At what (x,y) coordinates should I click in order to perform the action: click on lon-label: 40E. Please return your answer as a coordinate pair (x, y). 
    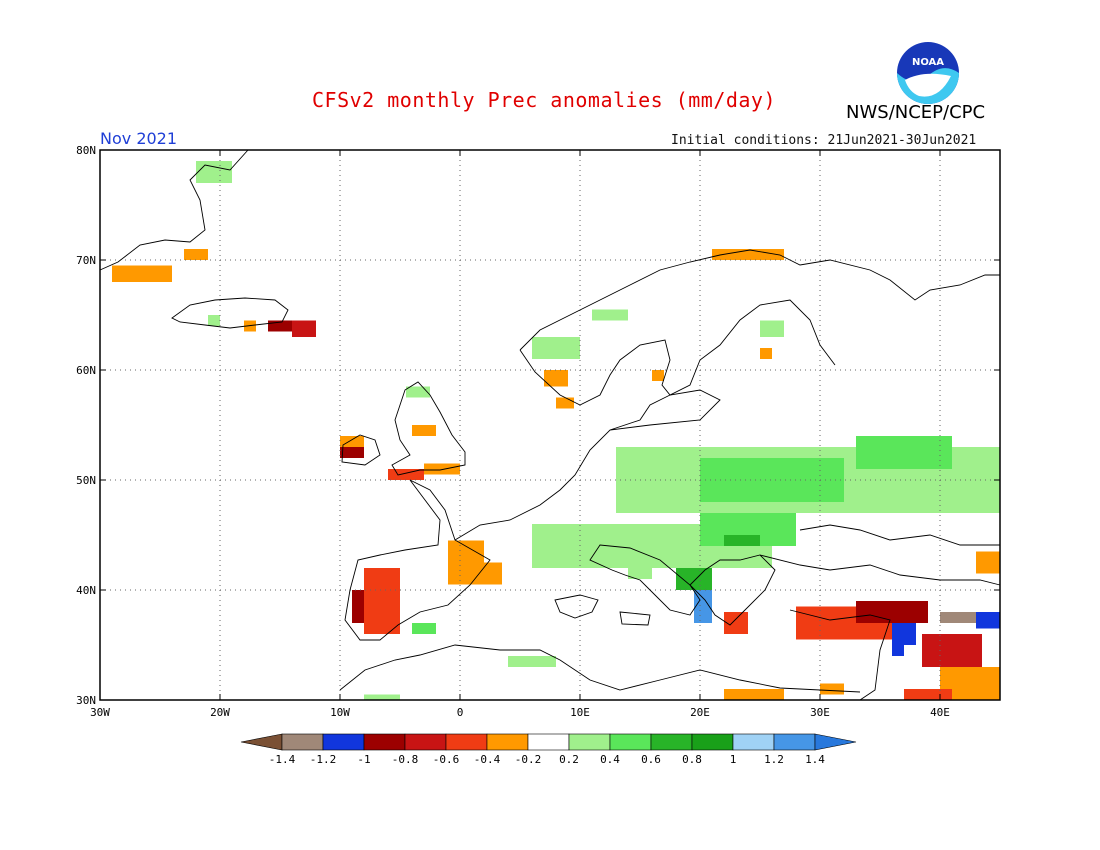
    Looking at the image, I should click on (940, 712).